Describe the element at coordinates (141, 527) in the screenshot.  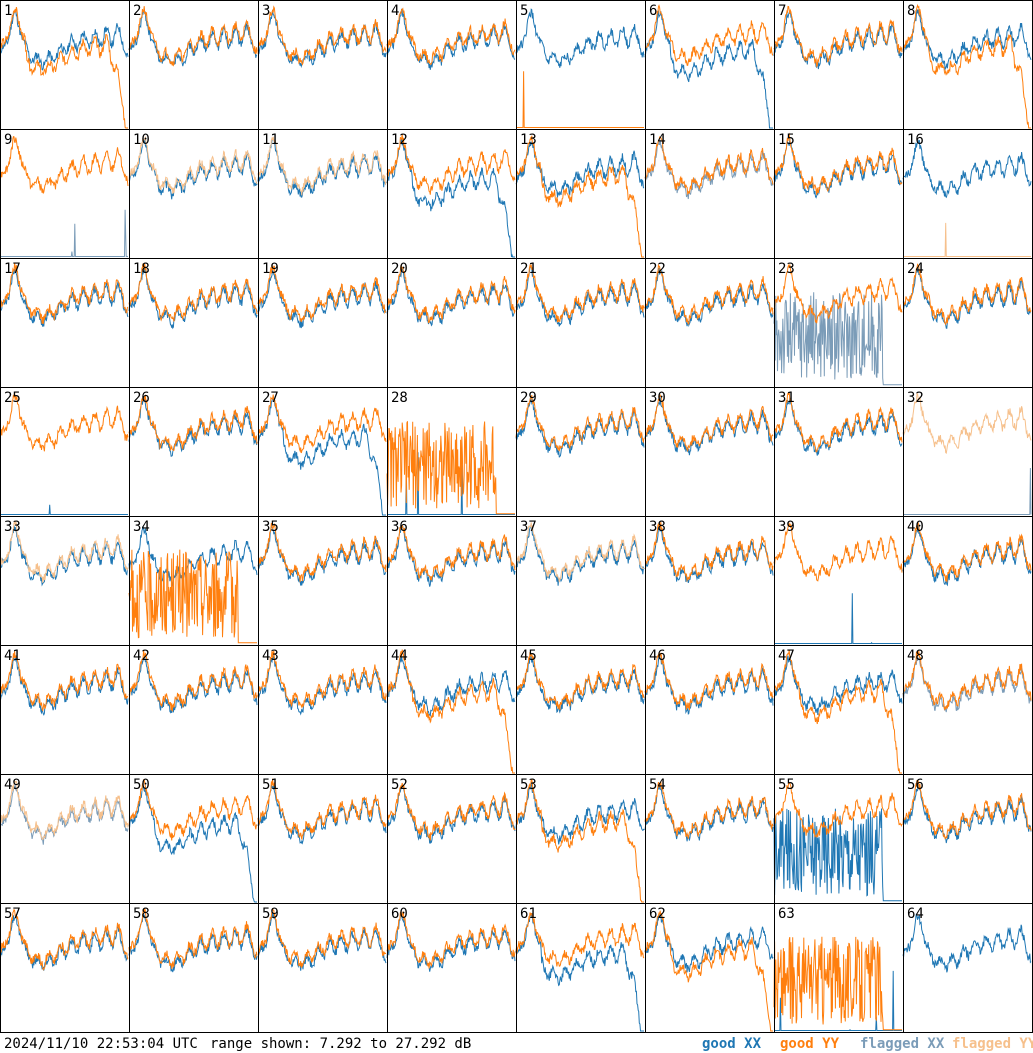
I see `panel-label-34: 34` at that location.